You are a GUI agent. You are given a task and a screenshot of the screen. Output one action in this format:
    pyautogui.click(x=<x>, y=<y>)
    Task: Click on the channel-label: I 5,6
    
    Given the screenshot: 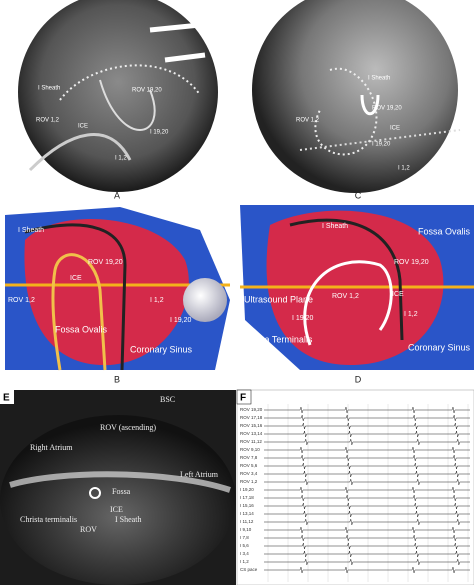 What is the action you would take?
    pyautogui.click(x=244, y=545)
    